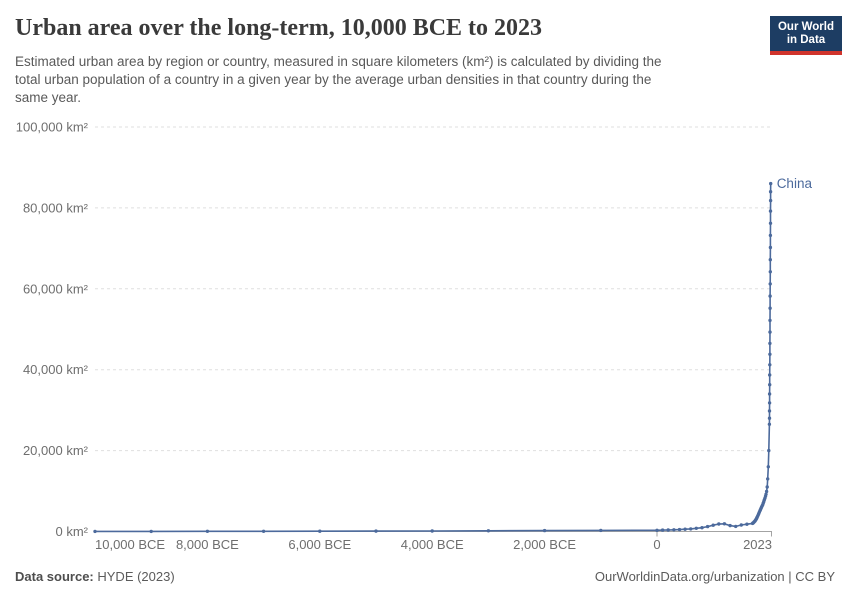 This screenshot has height=600, width=850. What do you see at coordinates (432, 544) in the screenshot?
I see `x-axis-tick-label: 4,000 BCE` at bounding box center [432, 544].